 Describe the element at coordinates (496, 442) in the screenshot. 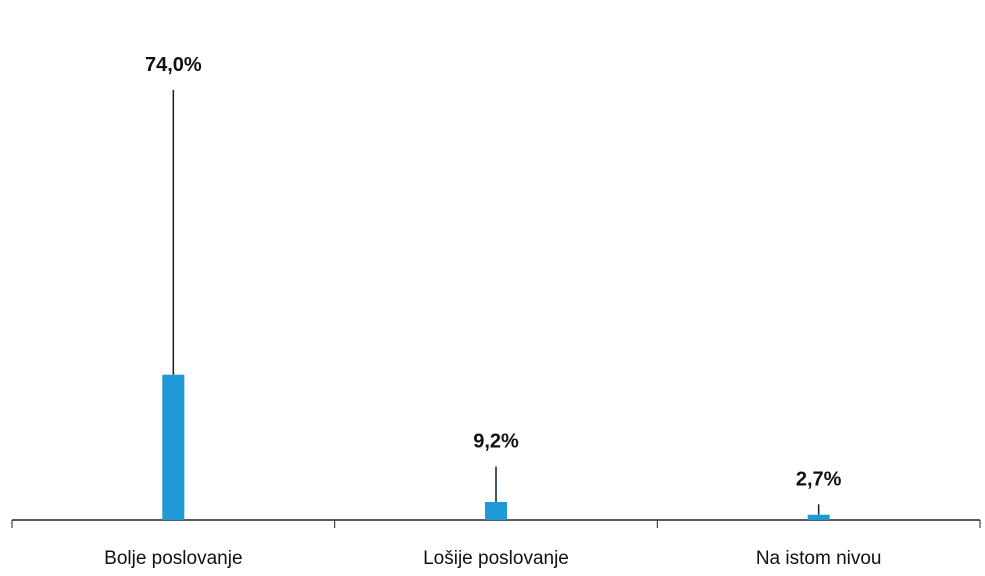

I see `data-label: 9,2%` at that location.